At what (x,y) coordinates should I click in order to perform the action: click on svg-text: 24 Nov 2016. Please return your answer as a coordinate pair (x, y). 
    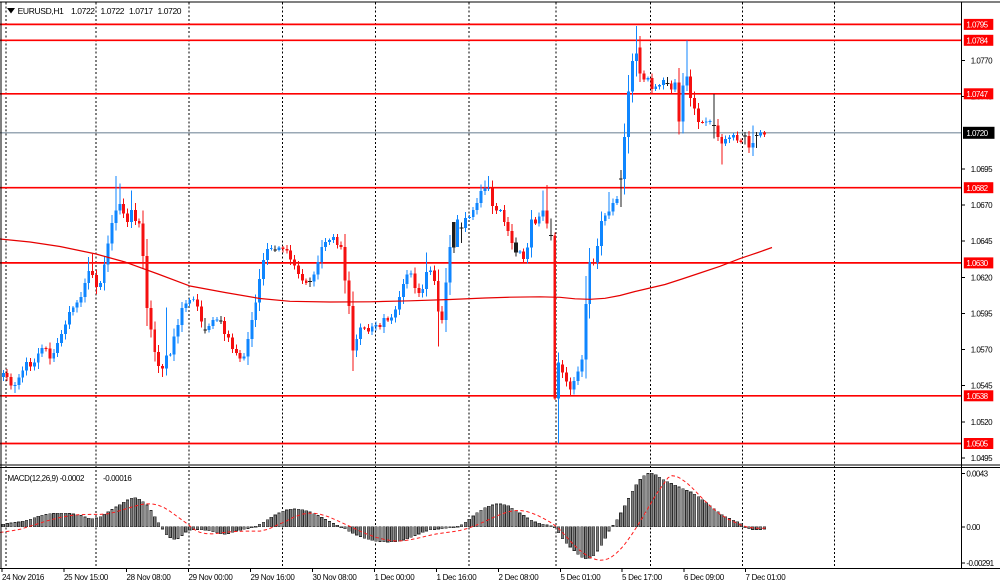
    Looking at the image, I should click on (23, 577).